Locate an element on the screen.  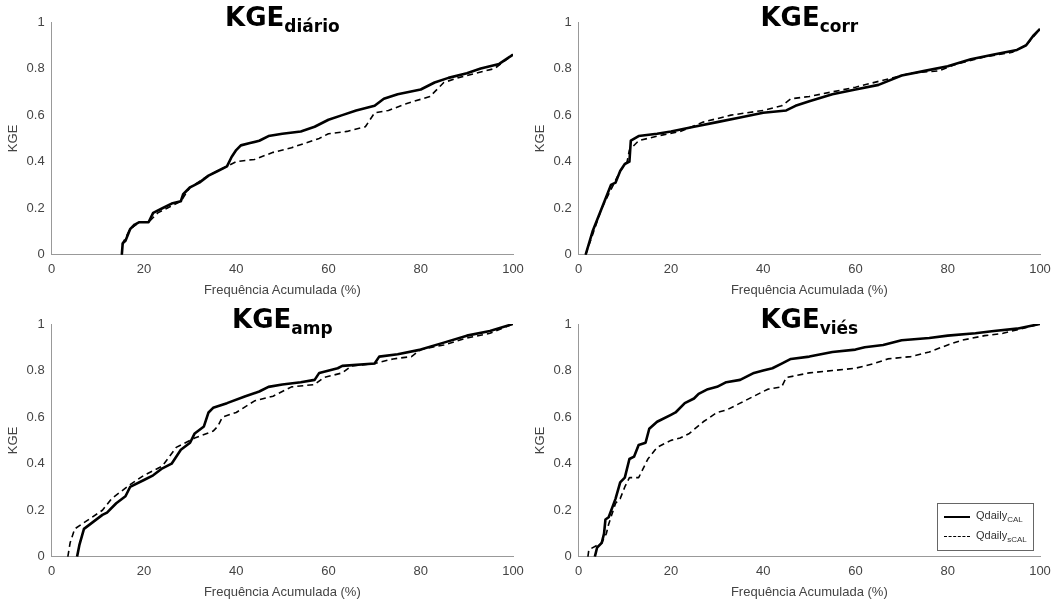
chart-title: KGE$_{diário}$ is located at coordinates (282, 19).